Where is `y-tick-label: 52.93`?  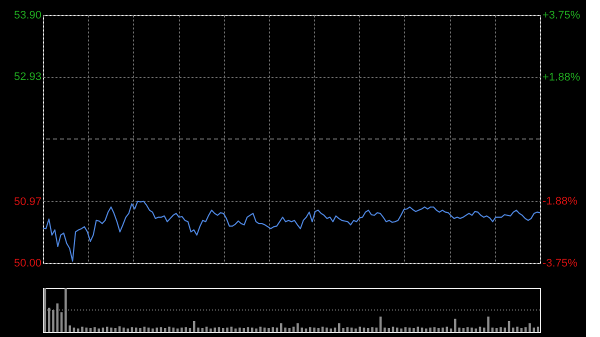
y-tick-label: 52.93 is located at coordinates (28, 77).